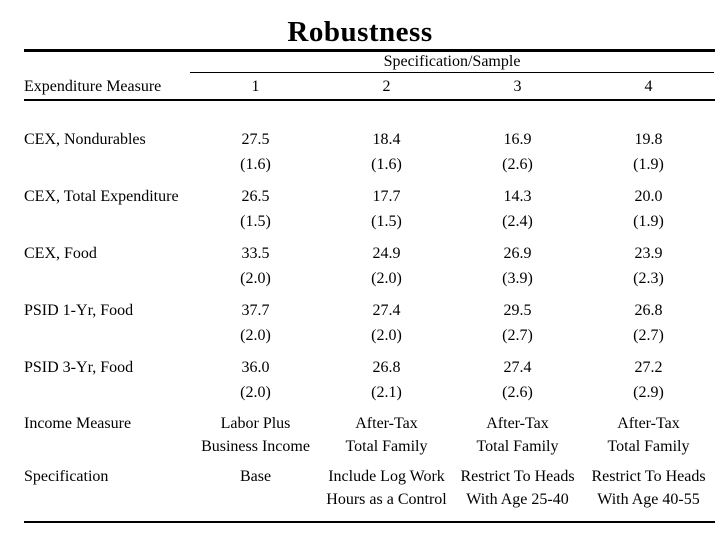 This screenshot has width=720, height=540. I want to click on cell-se: (2.9), so click(648, 392).